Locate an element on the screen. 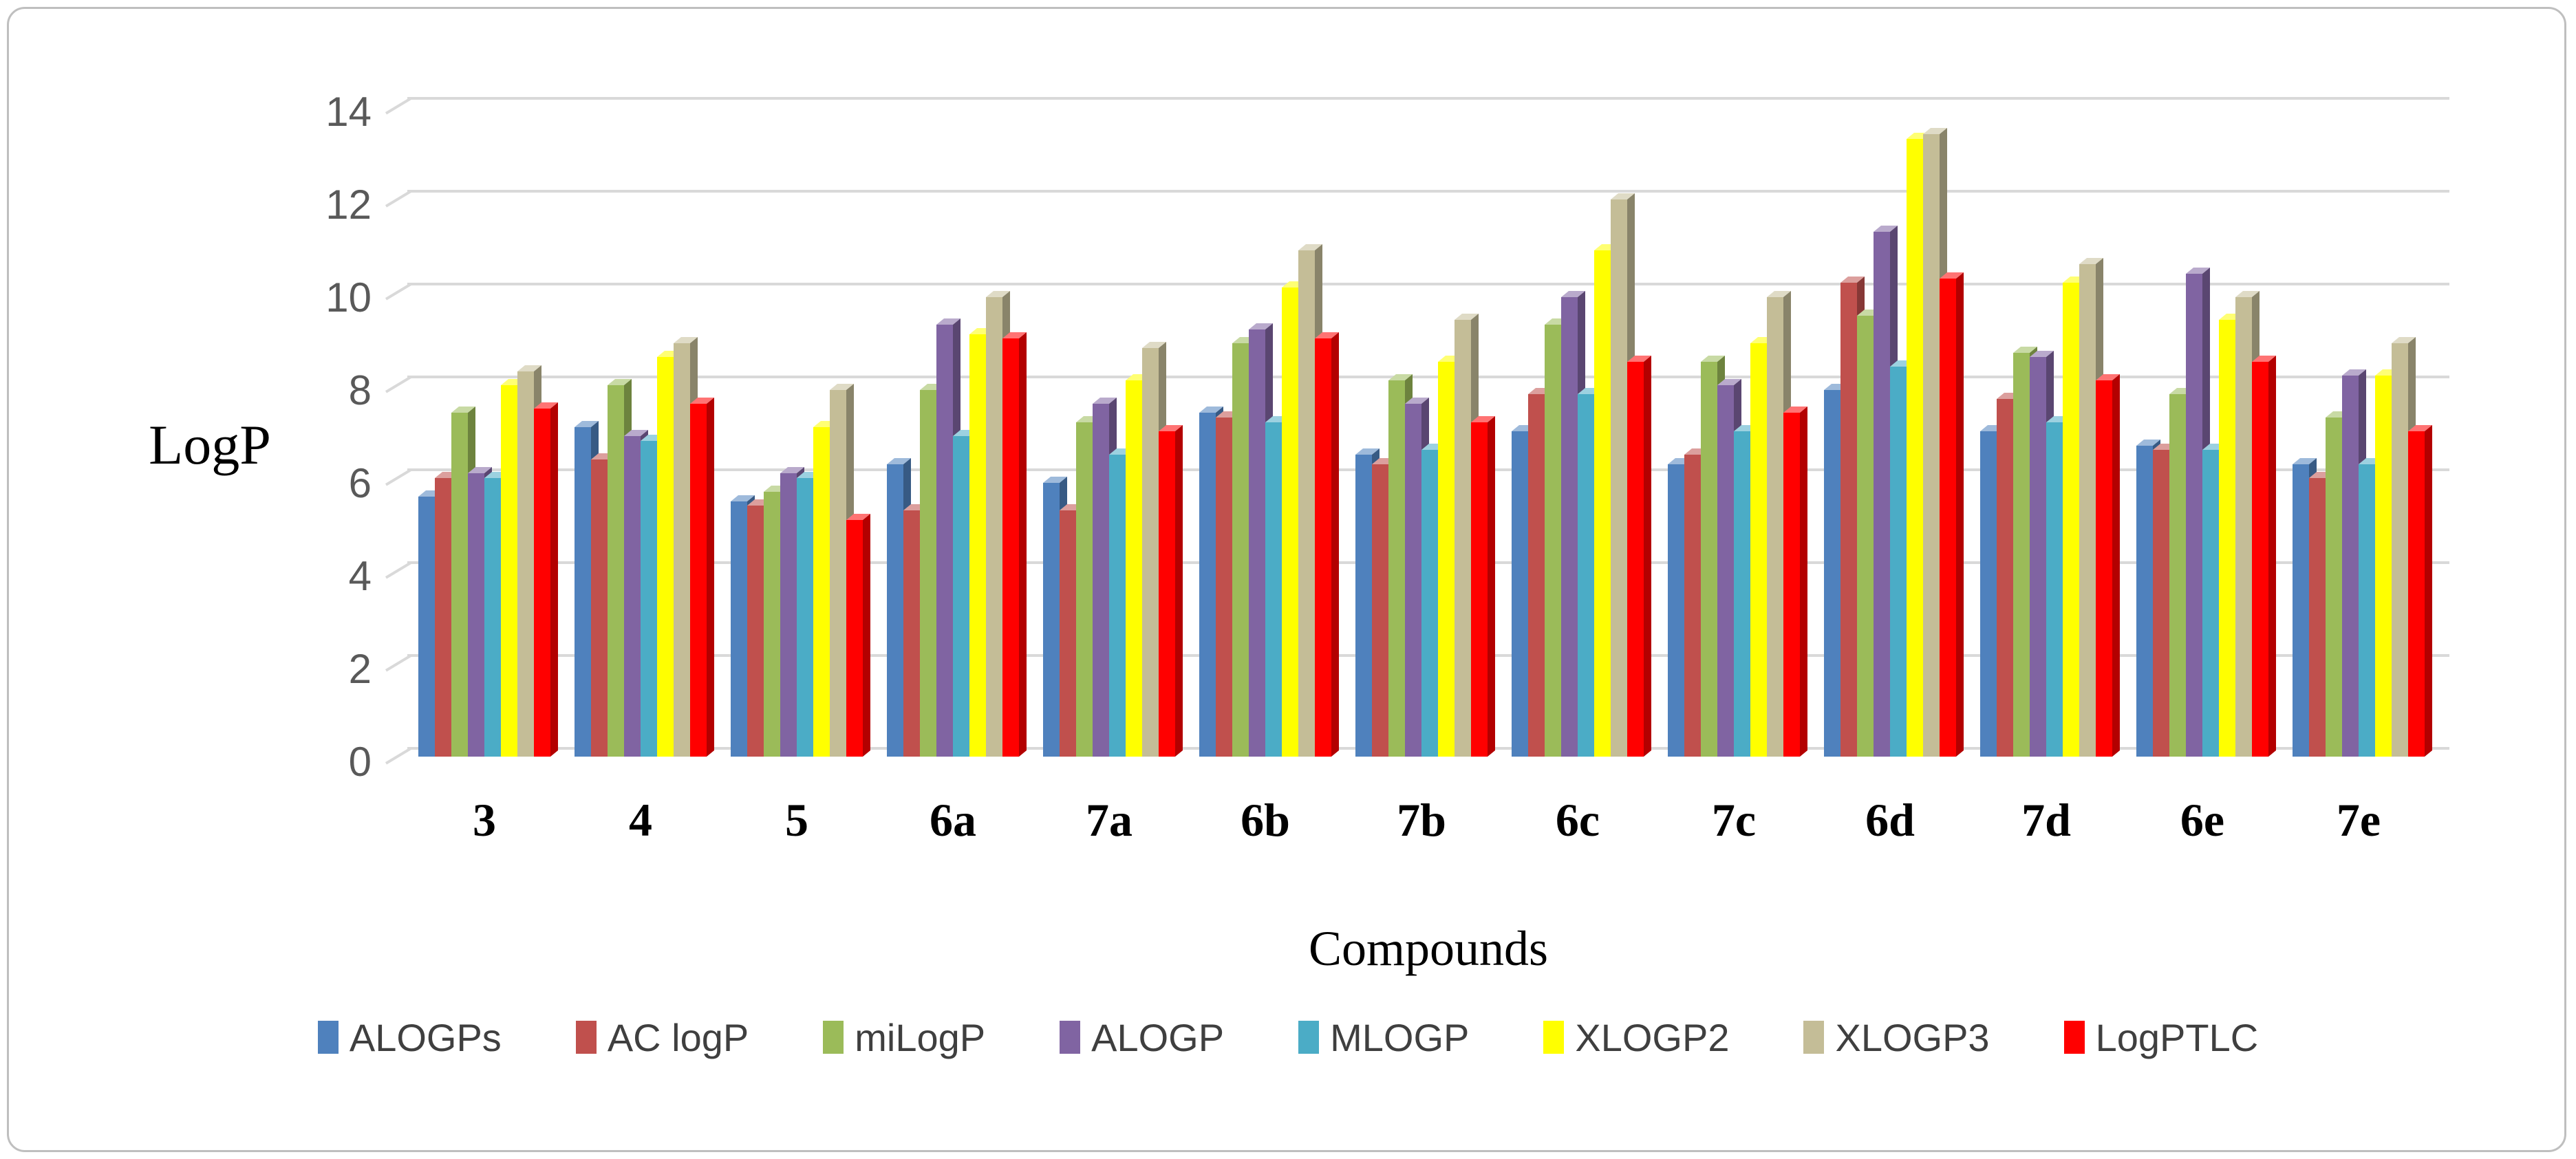 This screenshot has width=2576, height=1159. bar-LogPTLC-6b is located at coordinates (1327, 544).